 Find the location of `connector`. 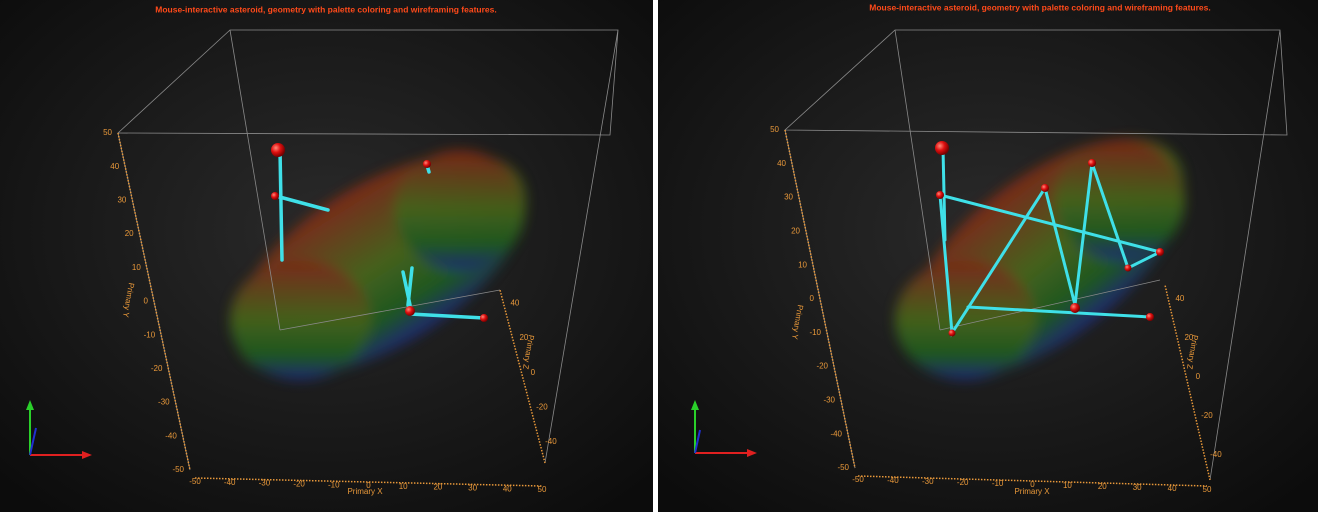

connector is located at coordinates (380, 234).